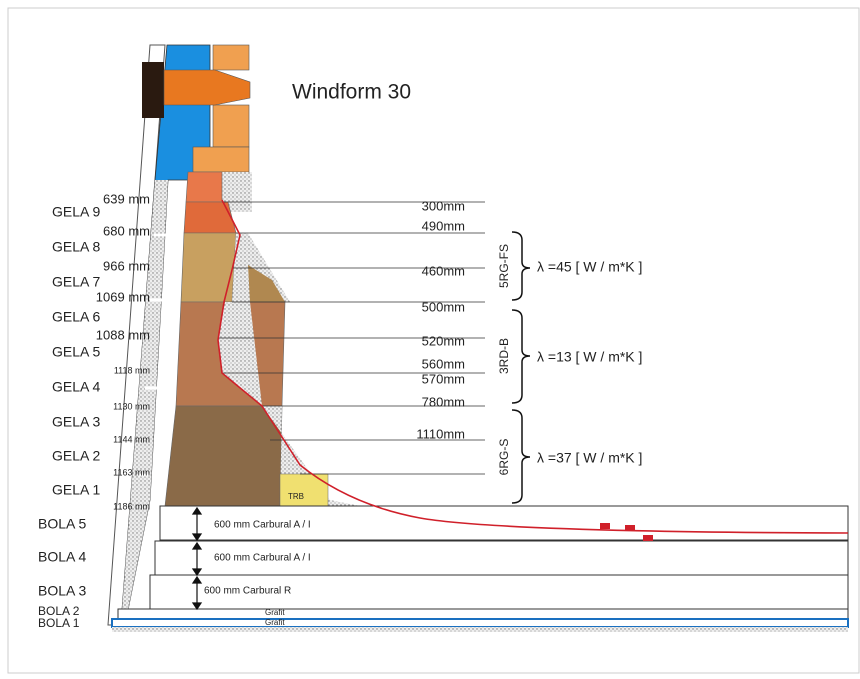  I want to click on braces, so click(521, 367).